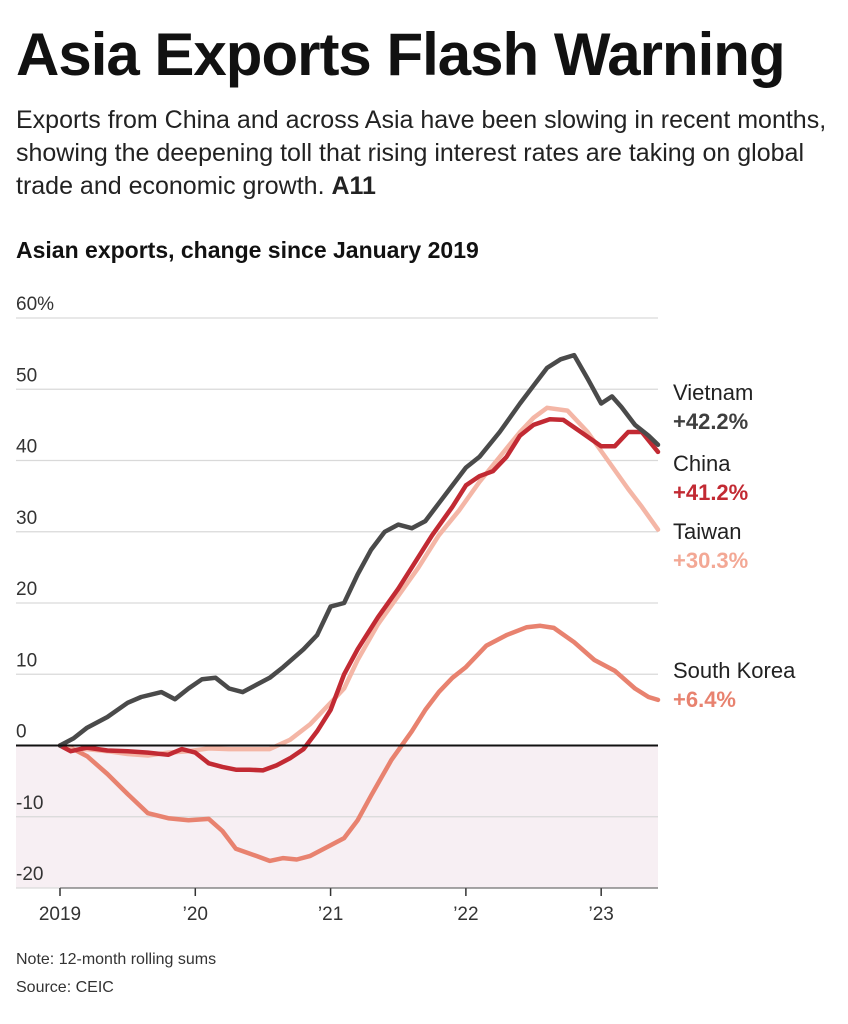 The height and width of the screenshot is (1024, 848). What do you see at coordinates (401, 54) in the screenshot?
I see `headline: Asia Exports Flash Warning` at bounding box center [401, 54].